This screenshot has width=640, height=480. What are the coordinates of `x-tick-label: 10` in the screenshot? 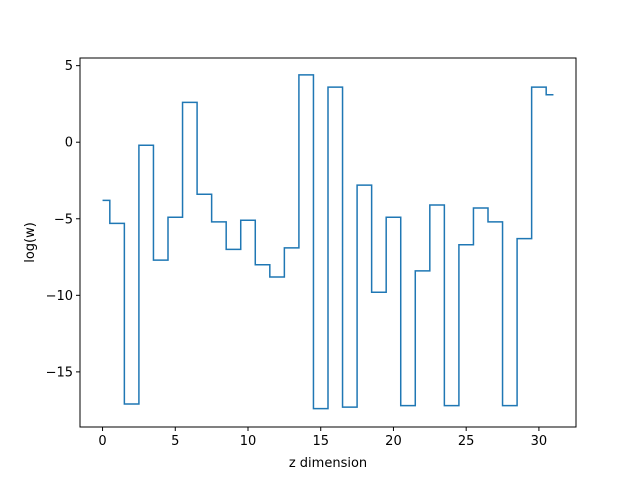 It's located at (248, 441).